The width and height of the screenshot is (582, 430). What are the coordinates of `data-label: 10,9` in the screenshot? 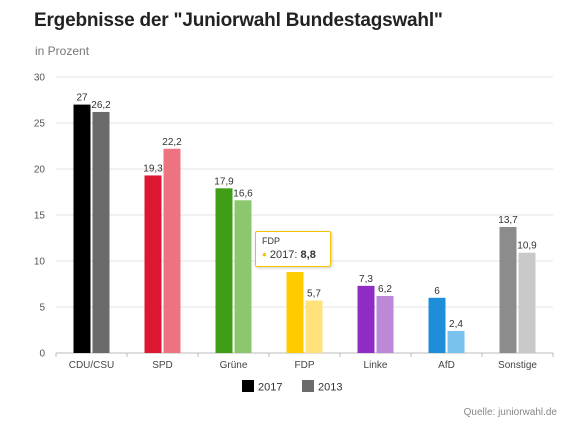 It's located at (527, 246).